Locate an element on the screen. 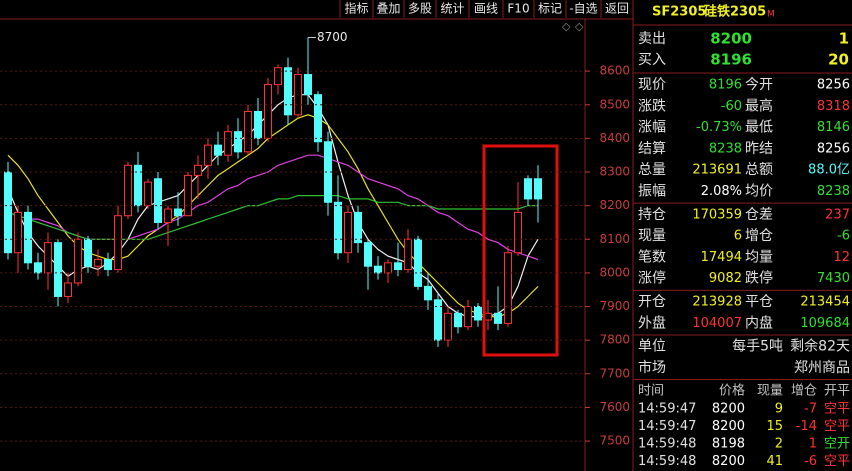 The image size is (852, 471). info-text: 剩余82天 is located at coordinates (820, 346).